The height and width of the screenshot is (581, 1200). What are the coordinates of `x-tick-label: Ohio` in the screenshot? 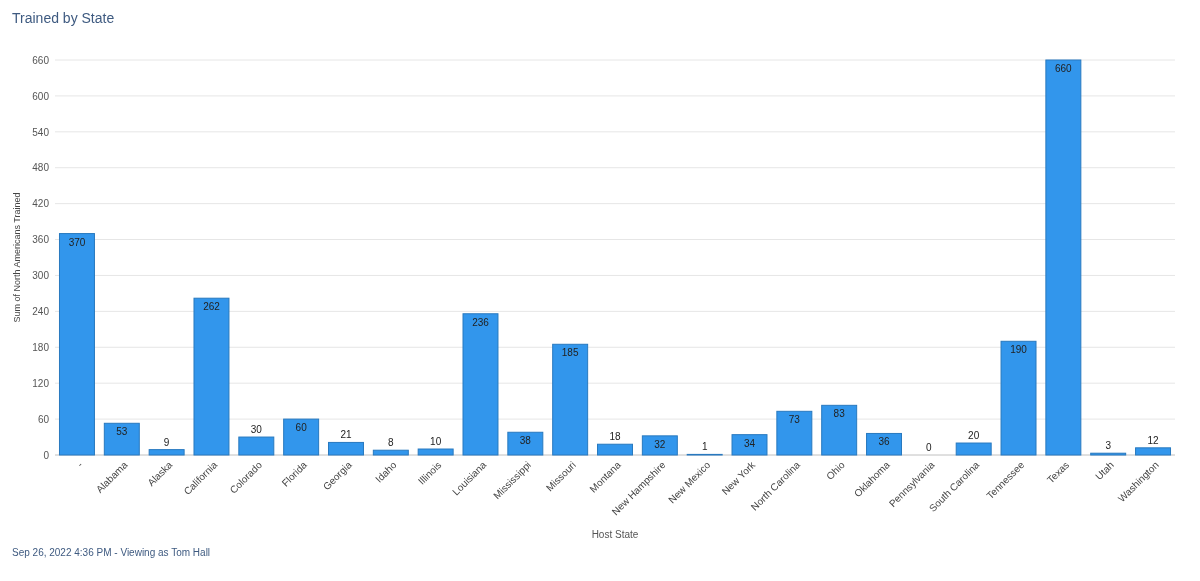 It's located at (836, 470).